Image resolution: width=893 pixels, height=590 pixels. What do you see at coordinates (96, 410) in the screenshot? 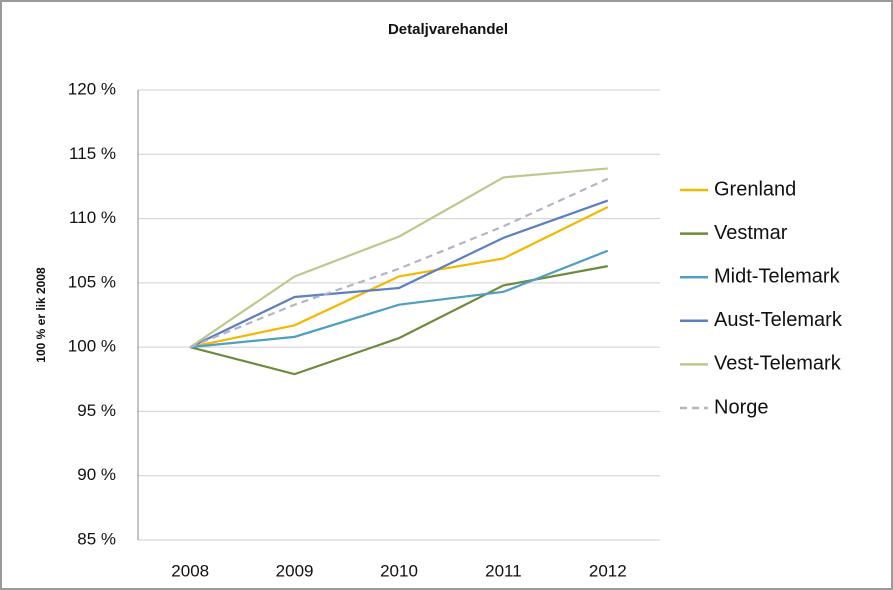
I see `y-tick-label: 95 %` at bounding box center [96, 410].